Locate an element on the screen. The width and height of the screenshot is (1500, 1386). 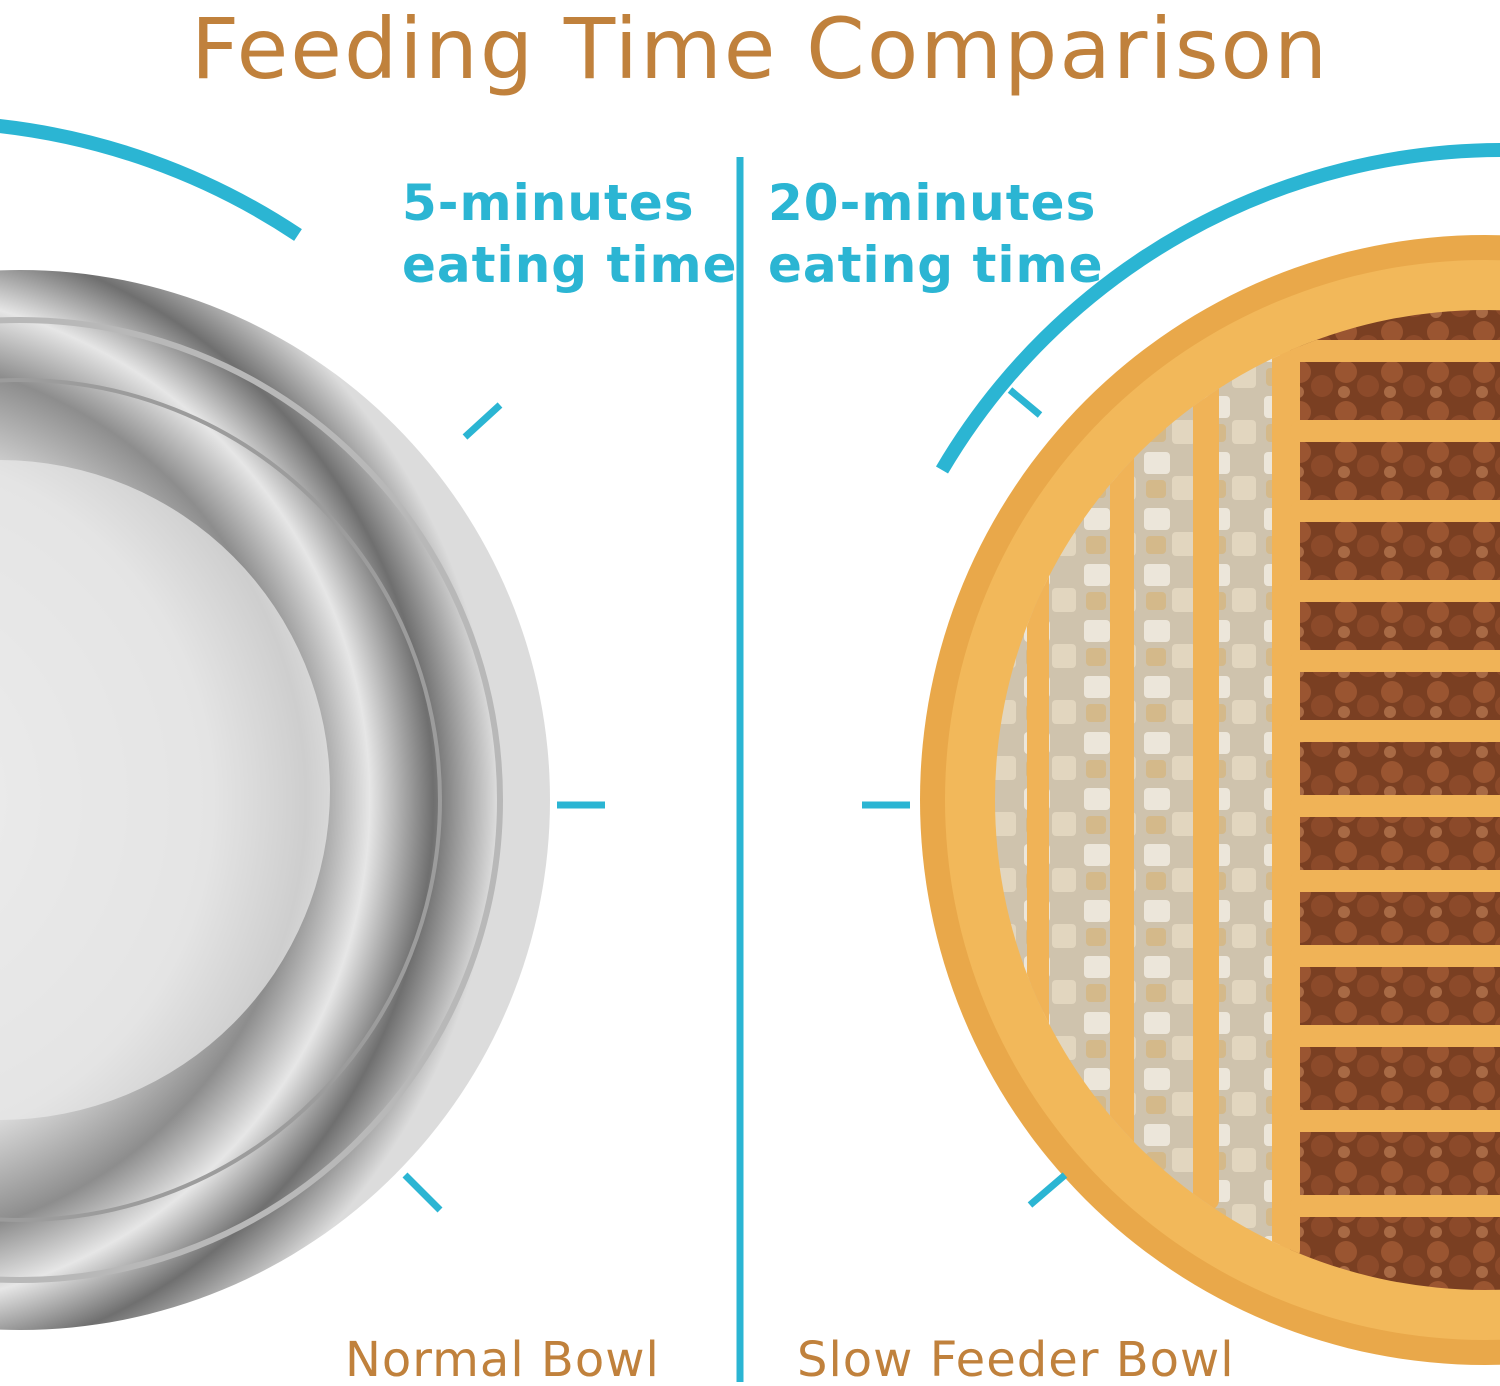
time-line: 5-minutes is located at coordinates (548, 203).